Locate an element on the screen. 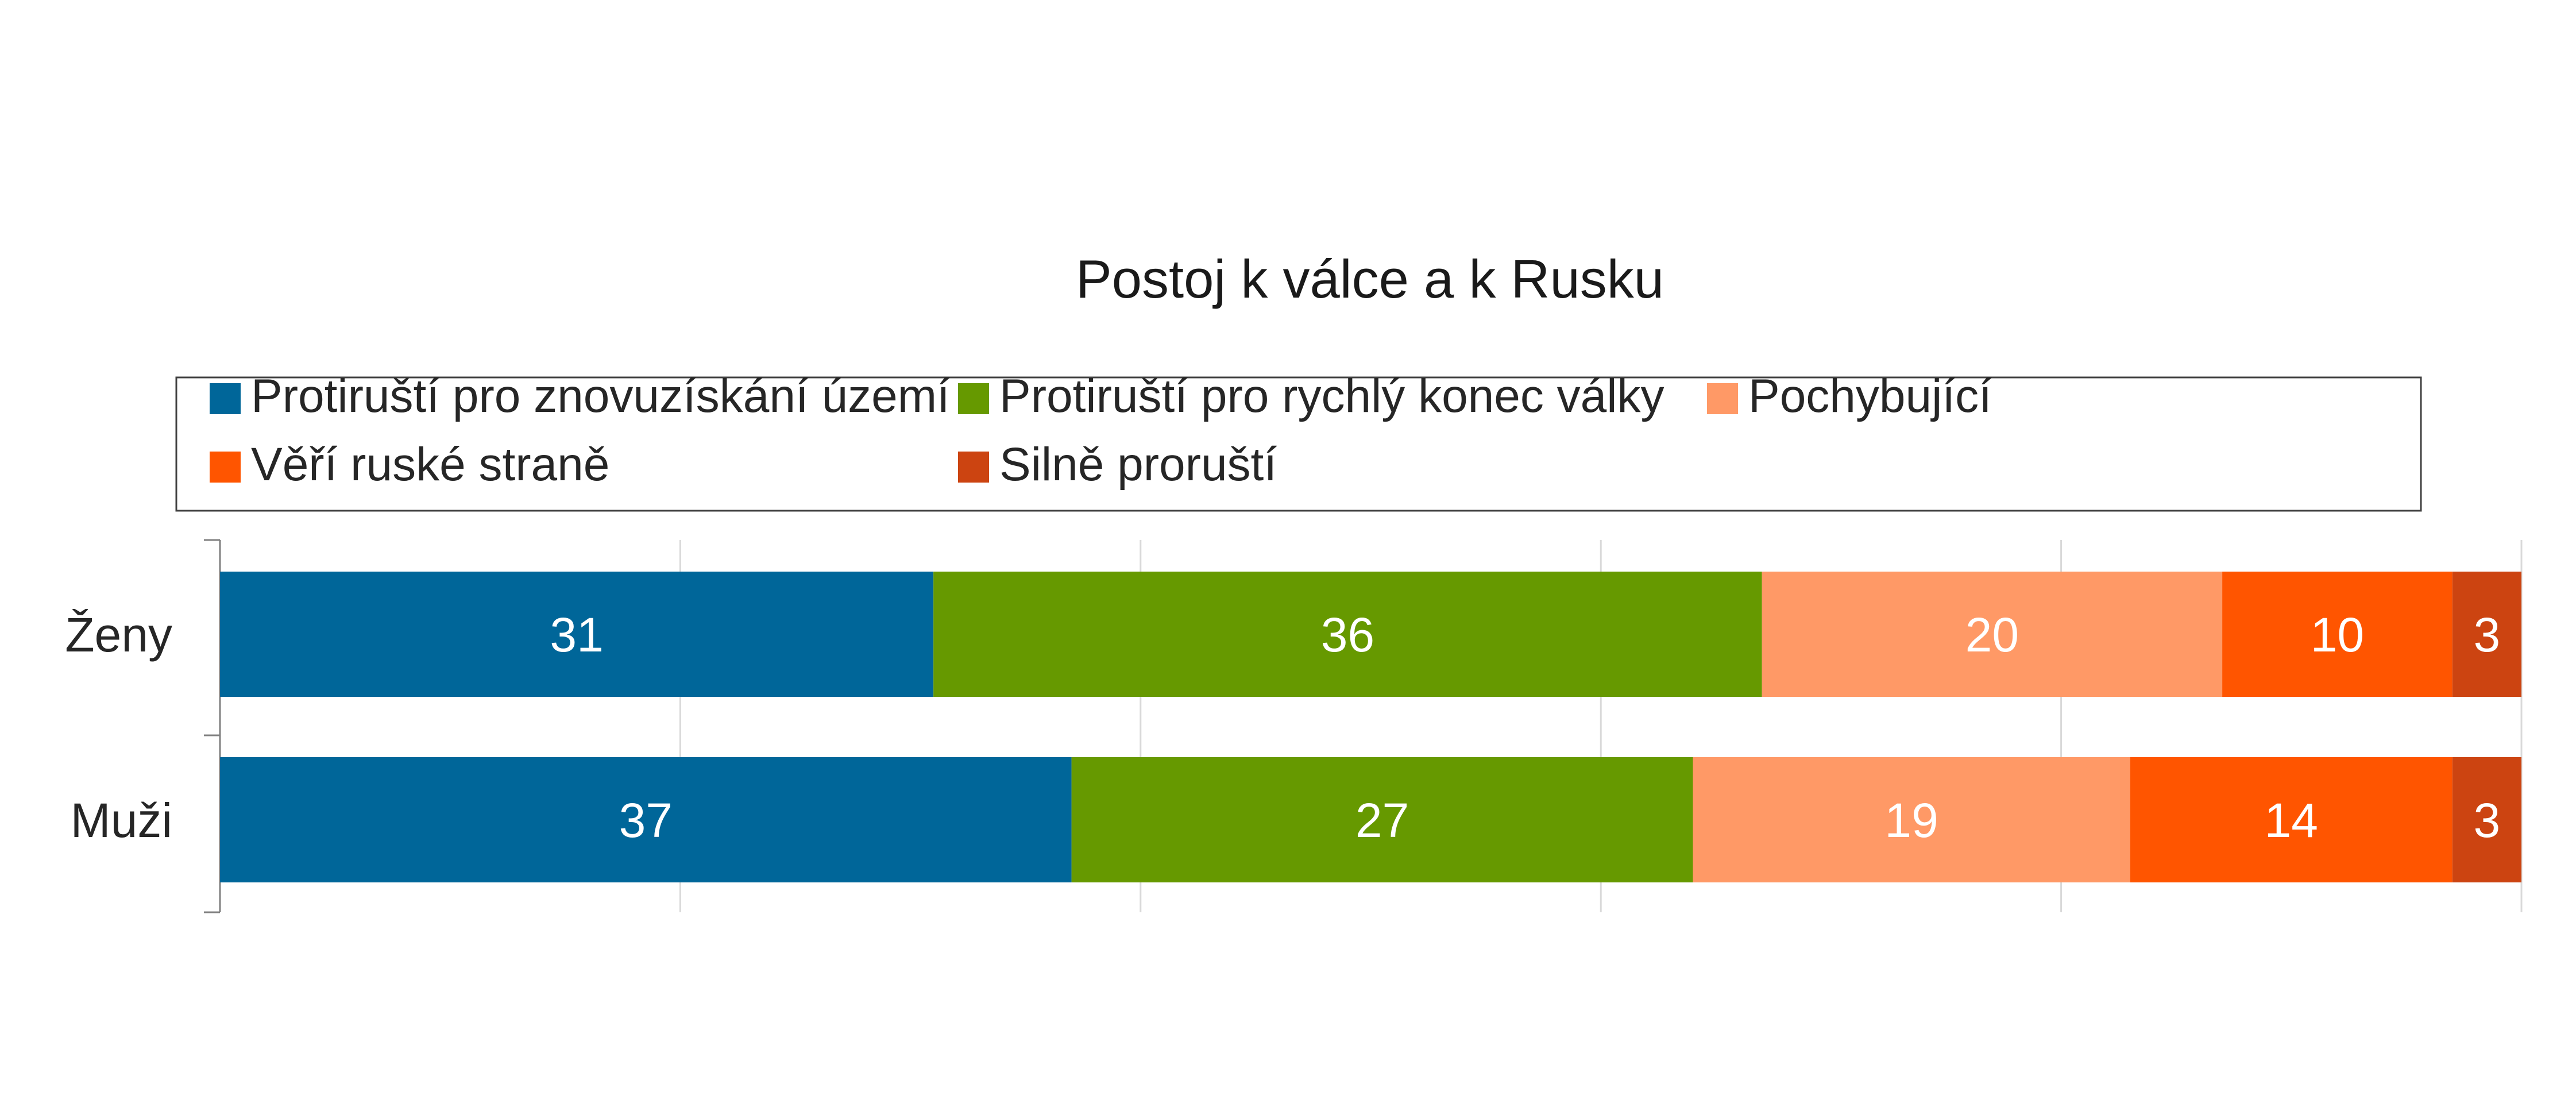  data-label: 10 is located at coordinates (2337, 635).